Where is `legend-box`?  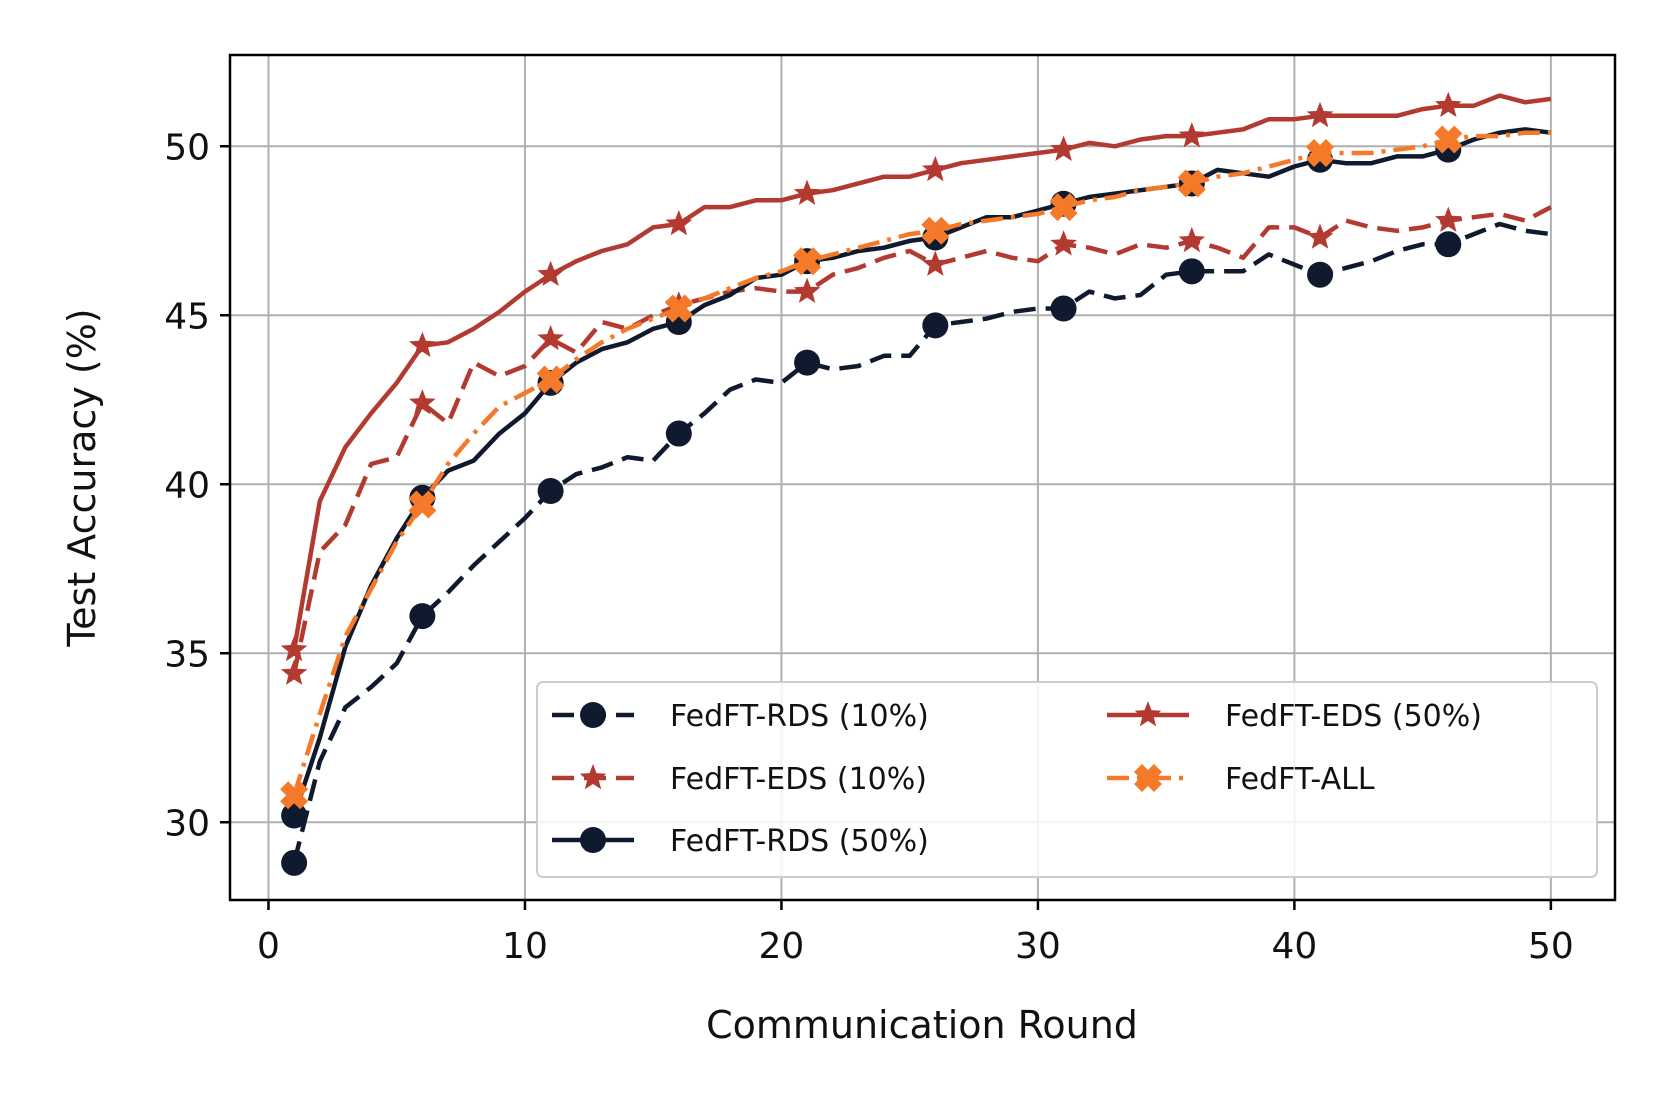
legend-box is located at coordinates (1067, 779).